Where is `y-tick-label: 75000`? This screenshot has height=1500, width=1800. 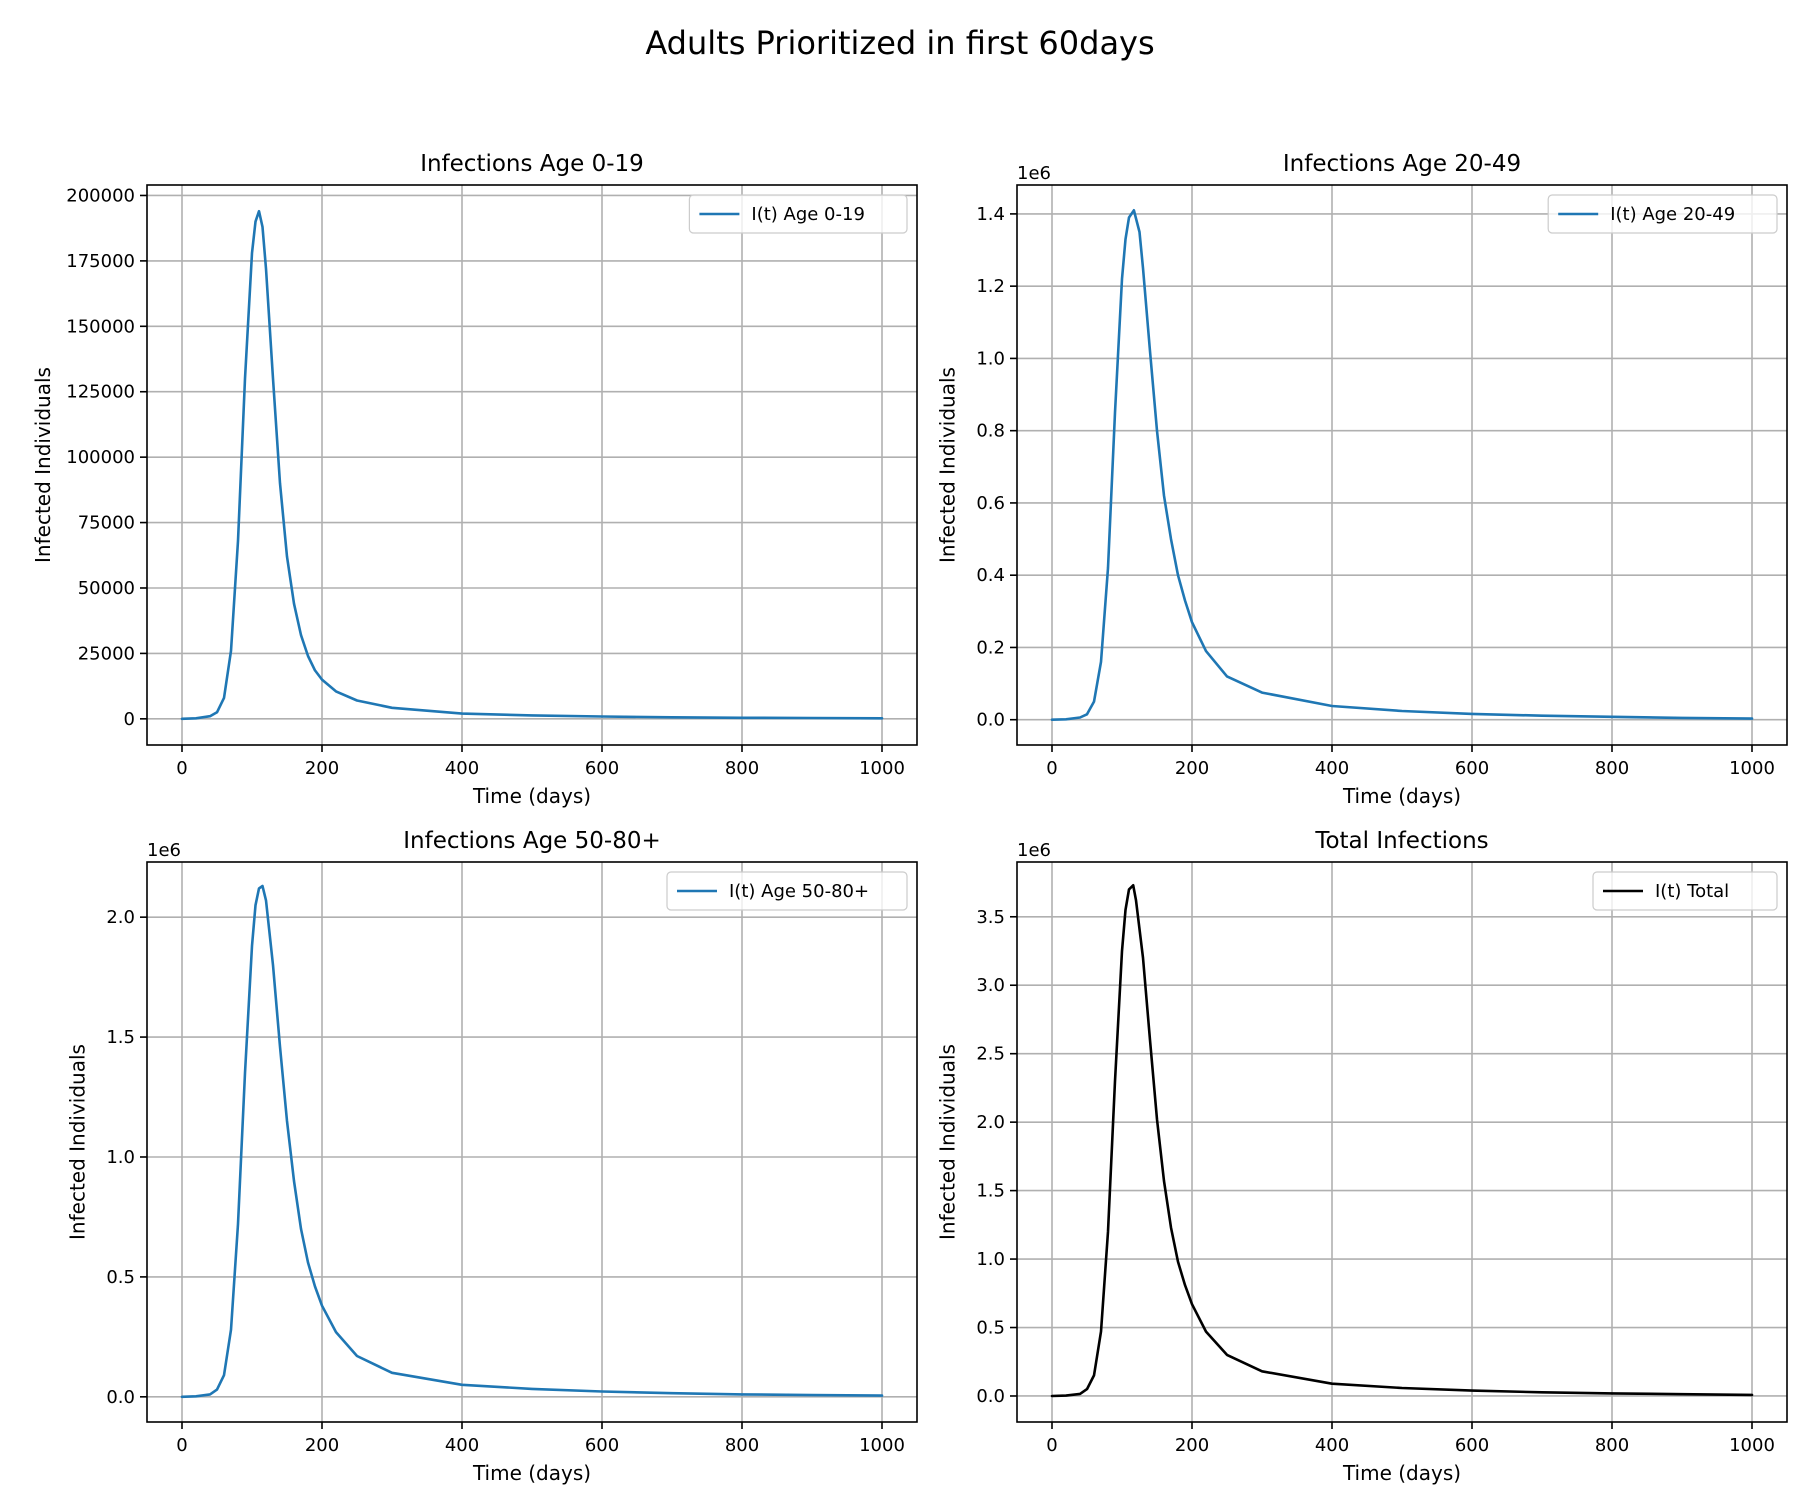 y-tick-label: 75000 is located at coordinates (106, 523).